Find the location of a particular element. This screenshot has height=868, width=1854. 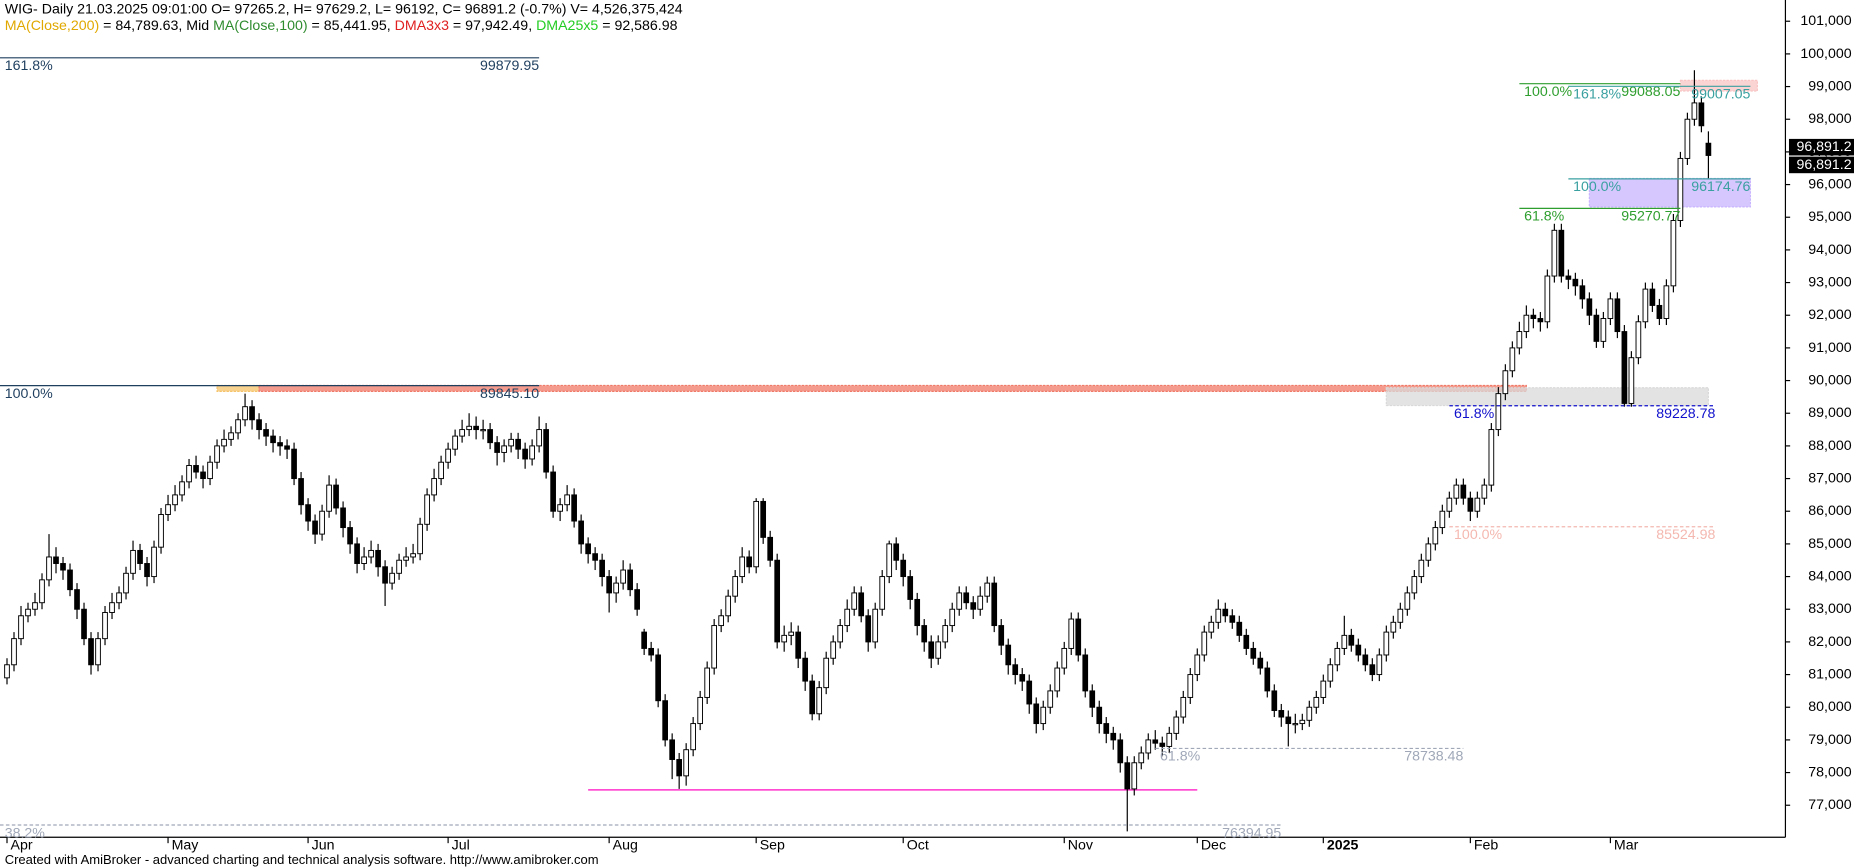

fib-value: 89845.10 is located at coordinates (509, 394).